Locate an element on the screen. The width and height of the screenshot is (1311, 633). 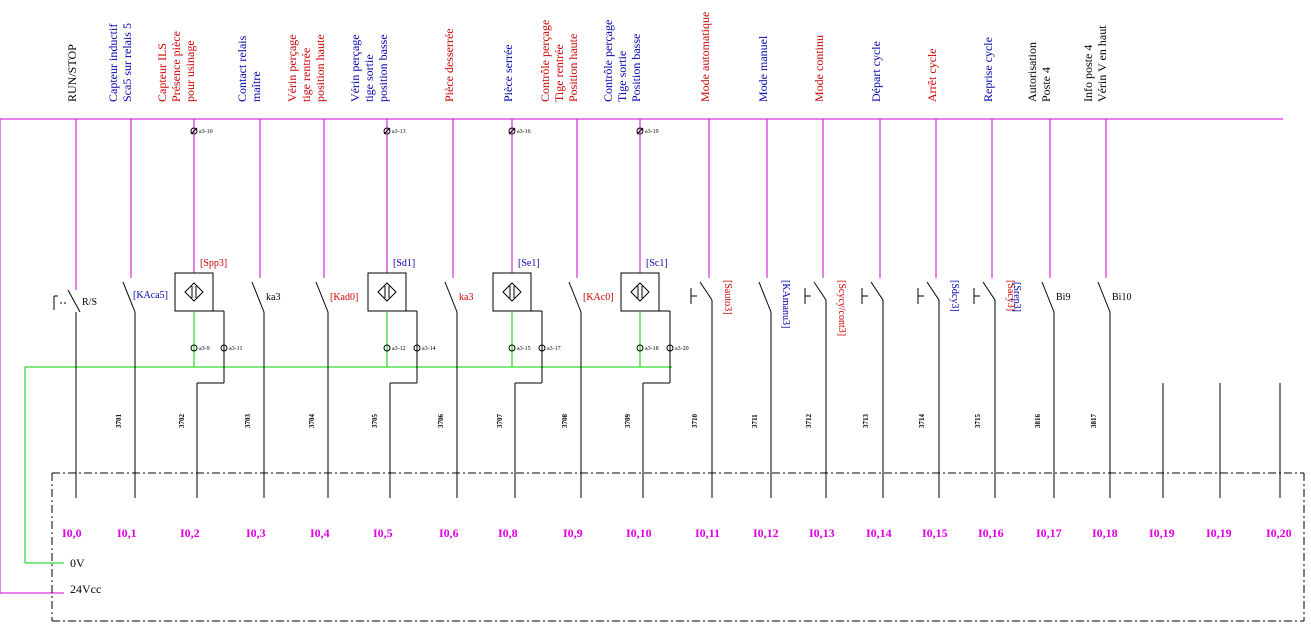
input-label: I0,1 is located at coordinates (127, 533).